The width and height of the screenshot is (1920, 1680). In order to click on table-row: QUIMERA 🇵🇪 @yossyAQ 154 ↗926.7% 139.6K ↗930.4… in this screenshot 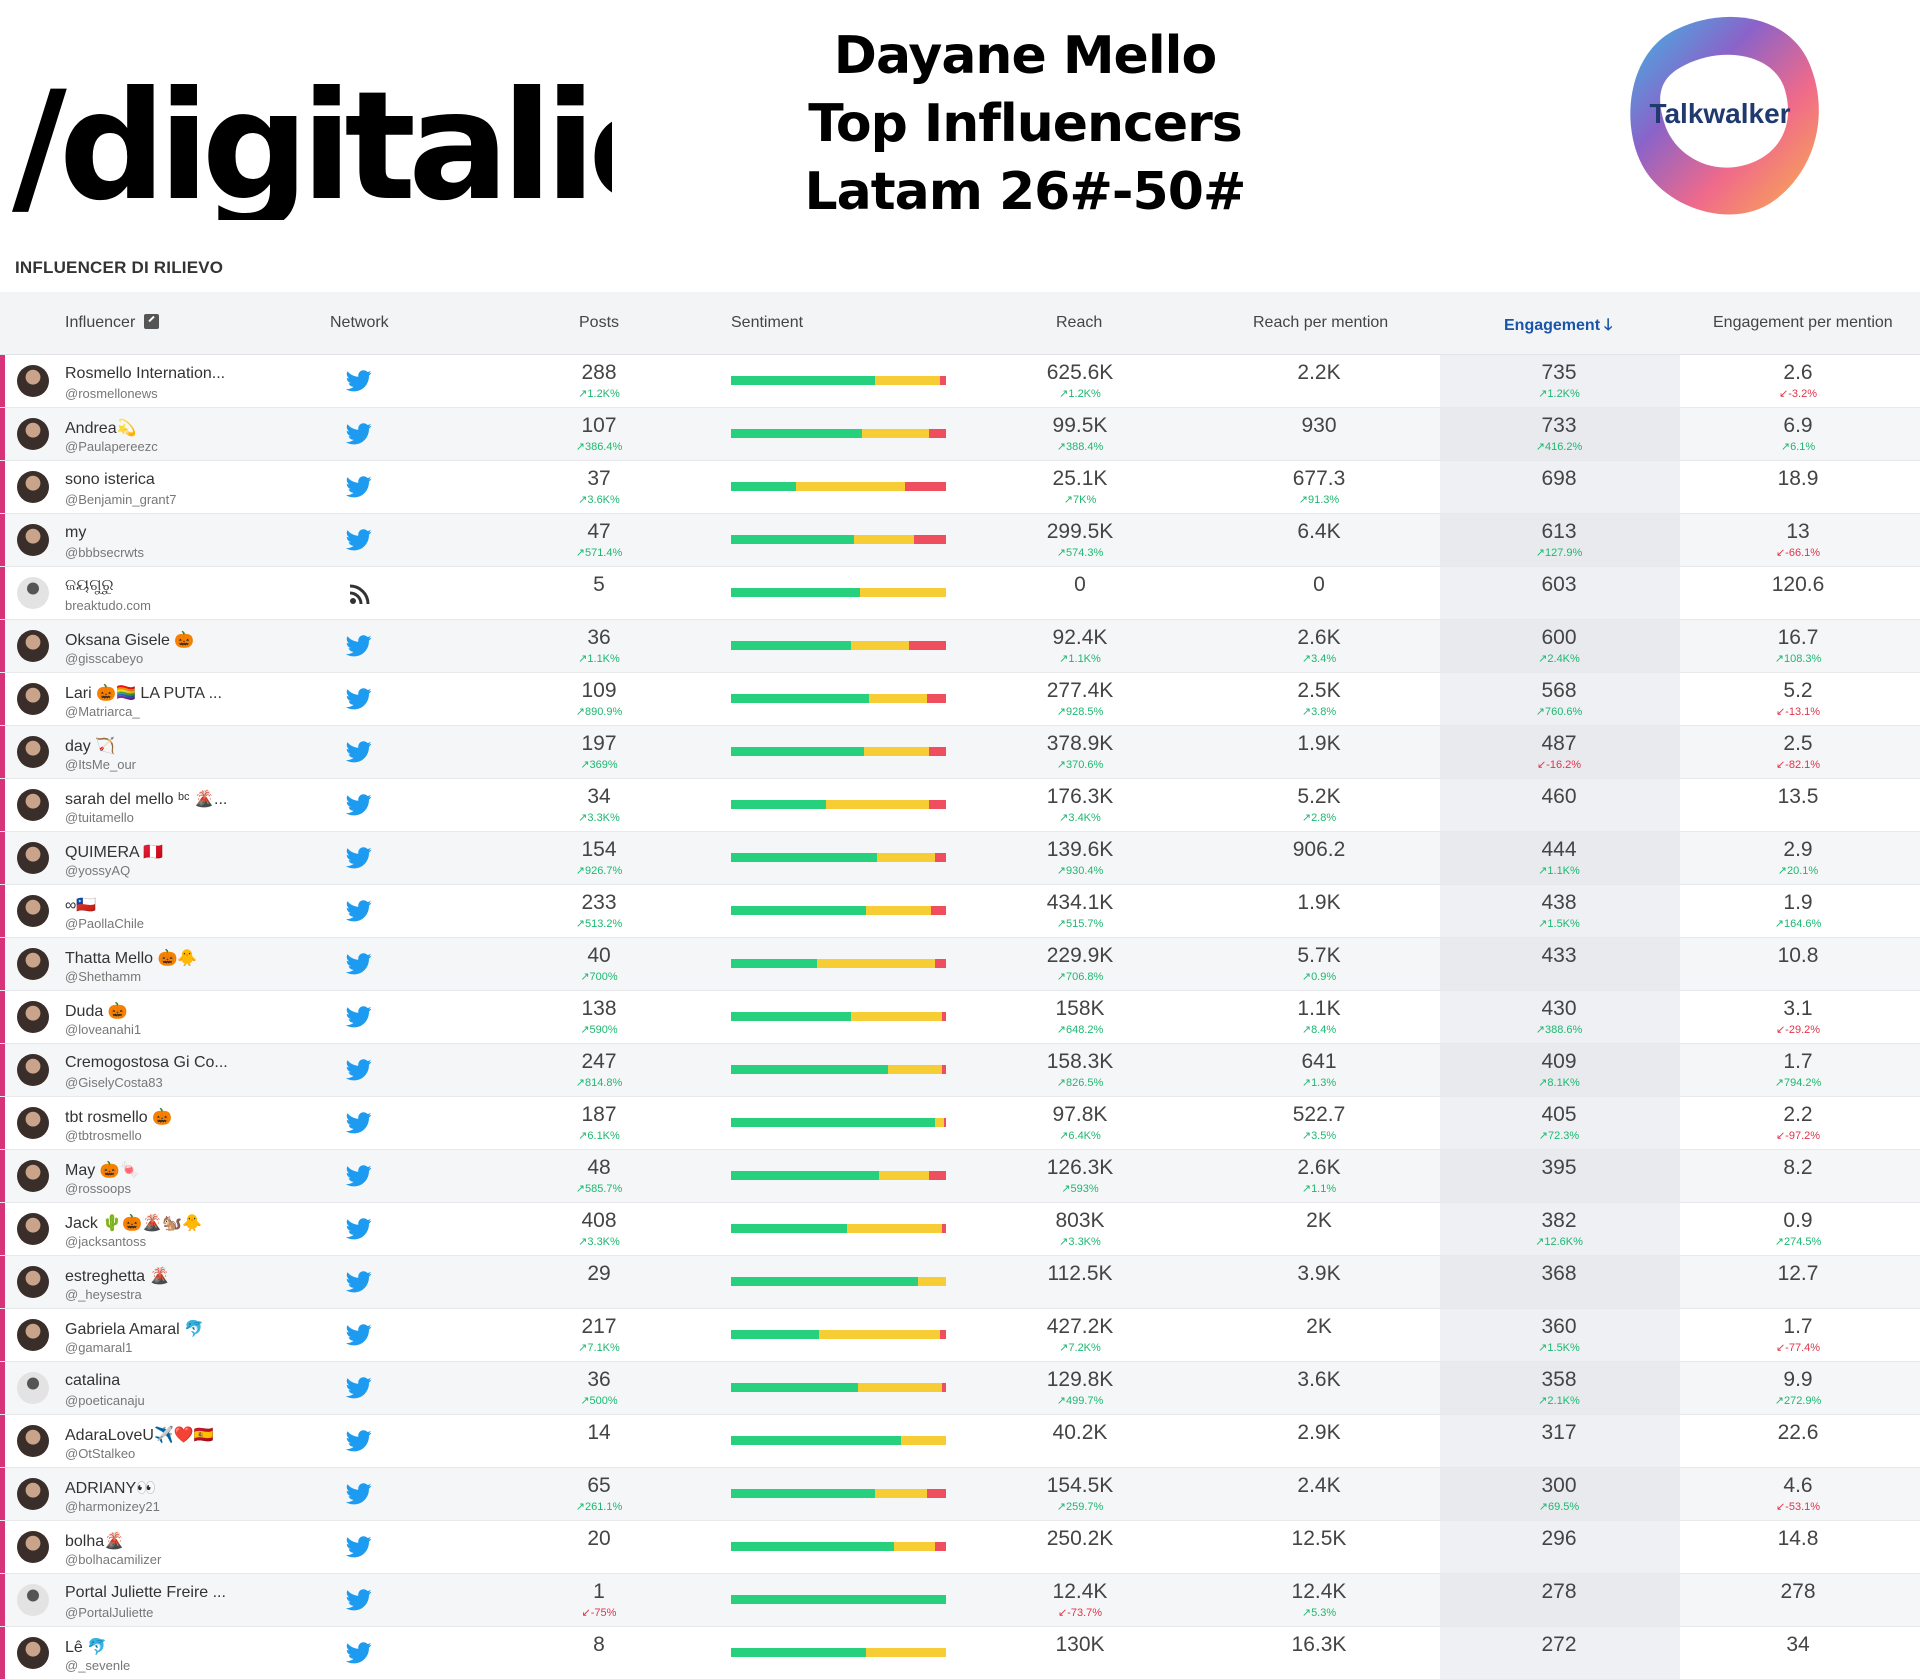, I will do `click(960, 858)`.